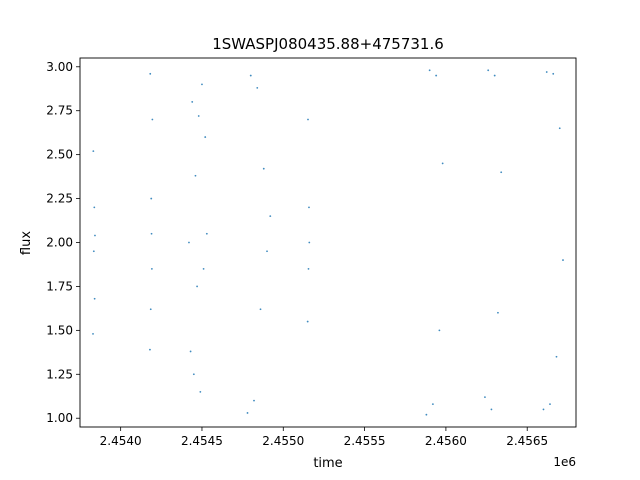 This screenshot has width=640, height=480. I want to click on x-axis-label: time, so click(327, 463).